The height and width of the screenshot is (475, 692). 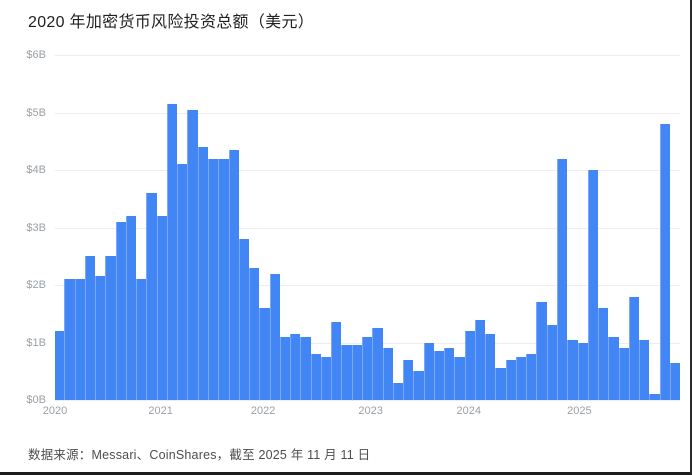 What do you see at coordinates (468, 411) in the screenshot?
I see `x-axis-label: 2024` at bounding box center [468, 411].